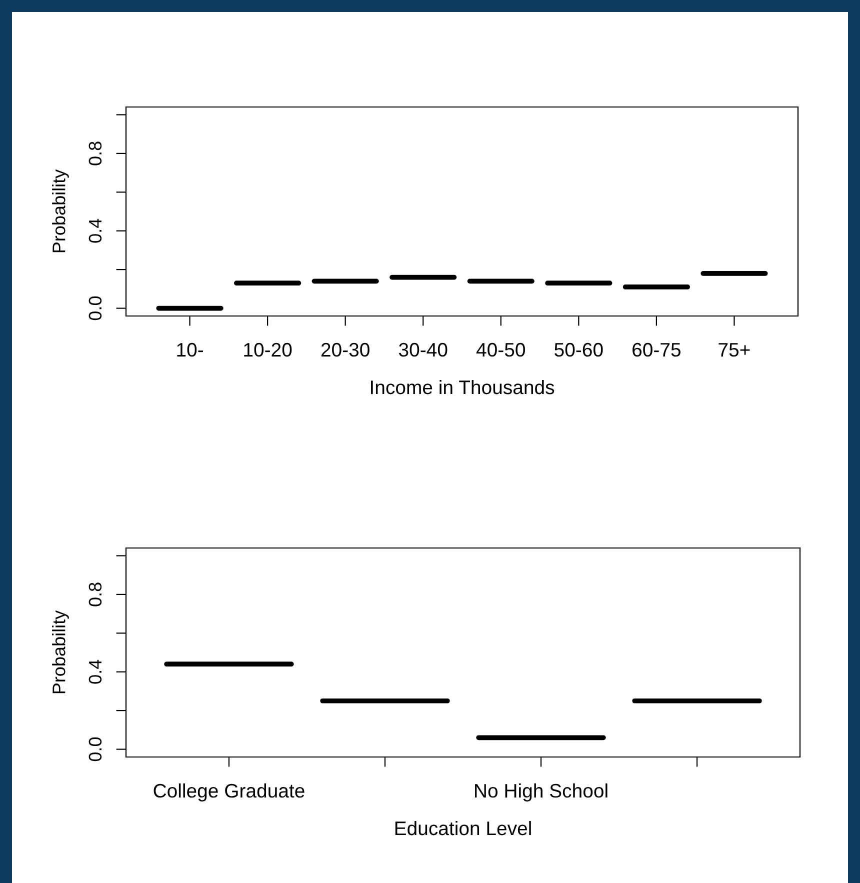 The width and height of the screenshot is (860, 883). What do you see at coordinates (578, 349) in the screenshot?
I see `x-tick-label: 50-60` at bounding box center [578, 349].